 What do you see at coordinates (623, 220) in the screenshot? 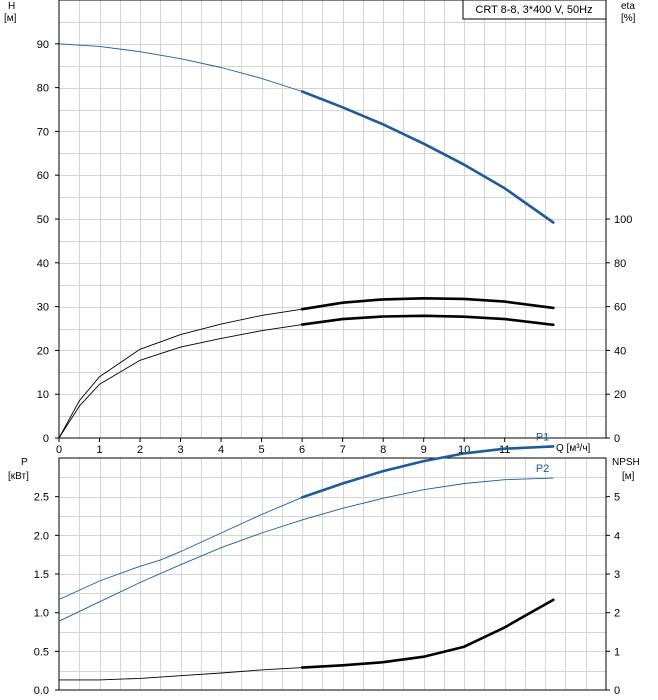
I see `right-tick-label: 100` at bounding box center [623, 220].